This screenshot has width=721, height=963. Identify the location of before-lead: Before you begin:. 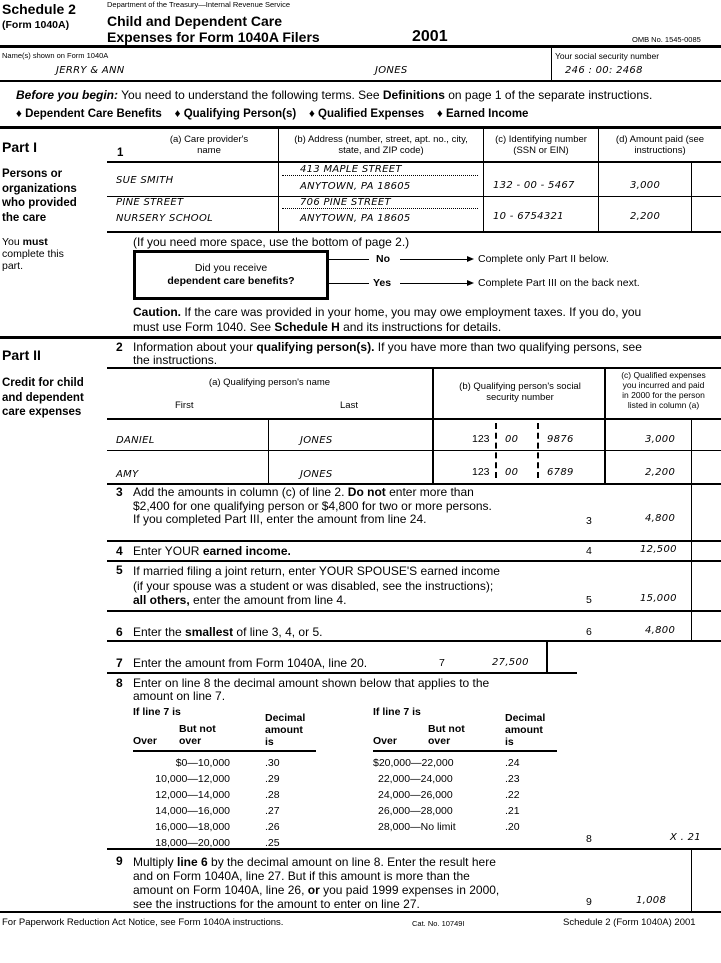
(67, 95).